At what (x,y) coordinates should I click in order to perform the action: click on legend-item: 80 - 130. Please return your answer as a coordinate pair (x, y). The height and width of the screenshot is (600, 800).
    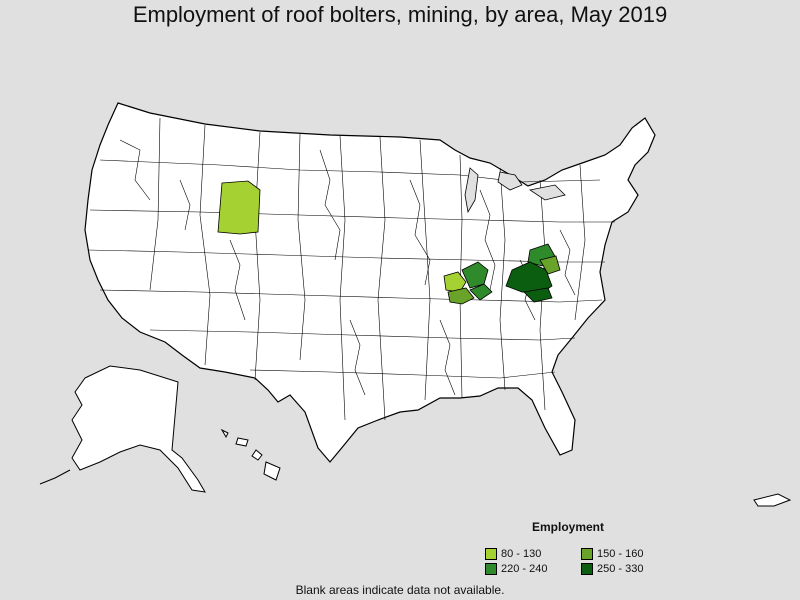
    Looking at the image, I should click on (533, 553).